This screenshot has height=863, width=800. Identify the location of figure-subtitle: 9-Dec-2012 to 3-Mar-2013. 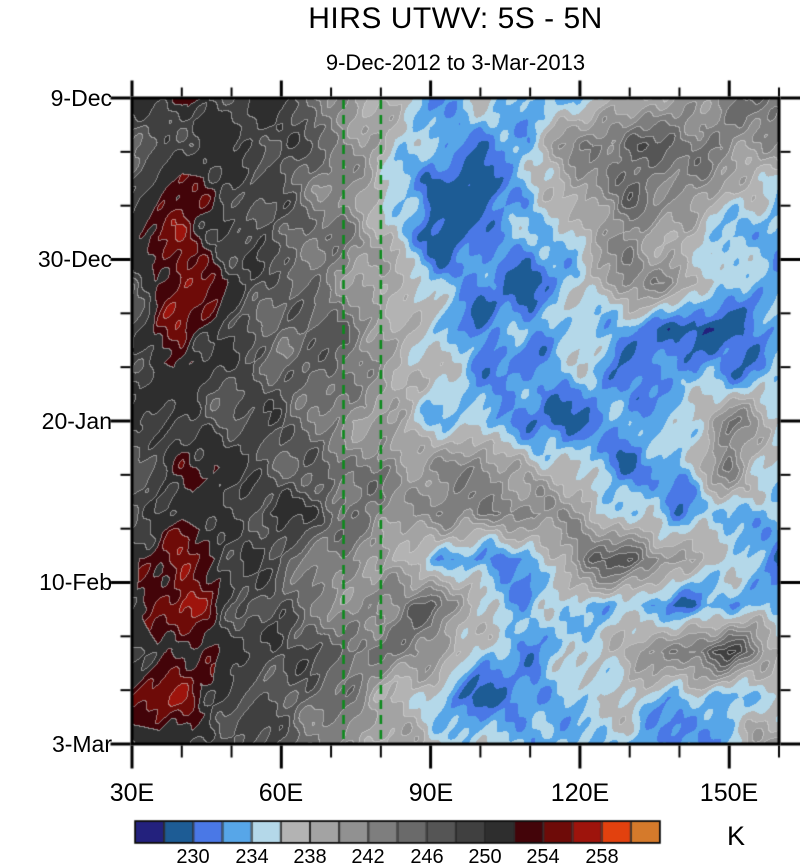
(455, 62).